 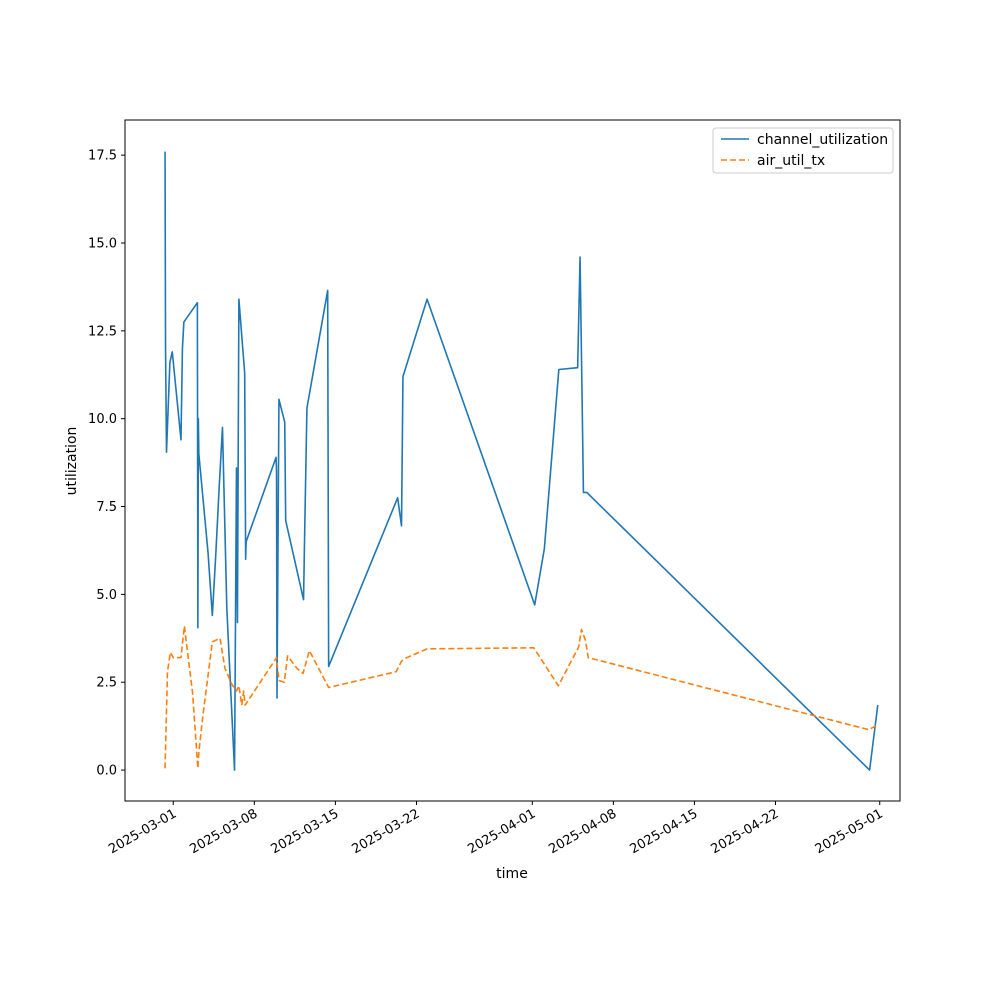 What do you see at coordinates (745, 831) in the screenshot?
I see `x-tick-label-2025-04-22: 2025-04-22` at bounding box center [745, 831].